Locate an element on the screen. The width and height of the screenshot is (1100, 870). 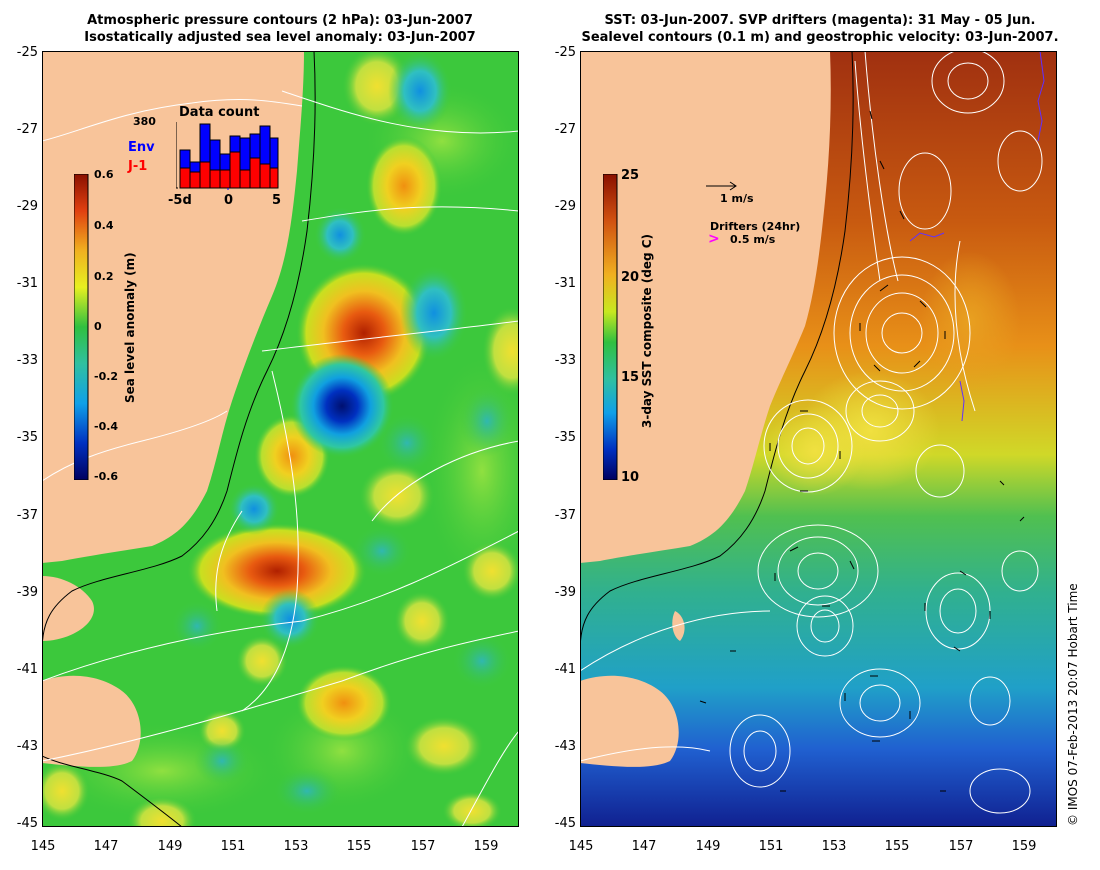
velocity-key-arrow is located at coordinates (721, 186).